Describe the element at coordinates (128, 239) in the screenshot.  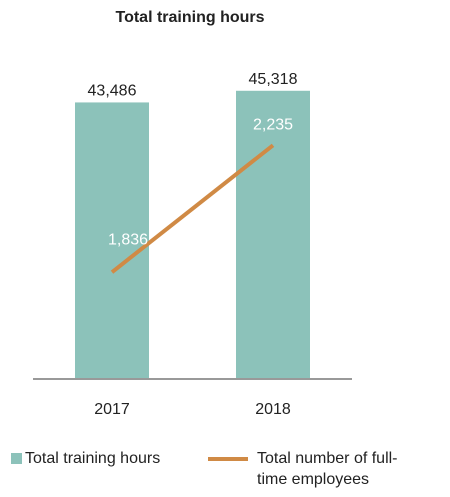
I see `line-value-label: 1,836` at that location.